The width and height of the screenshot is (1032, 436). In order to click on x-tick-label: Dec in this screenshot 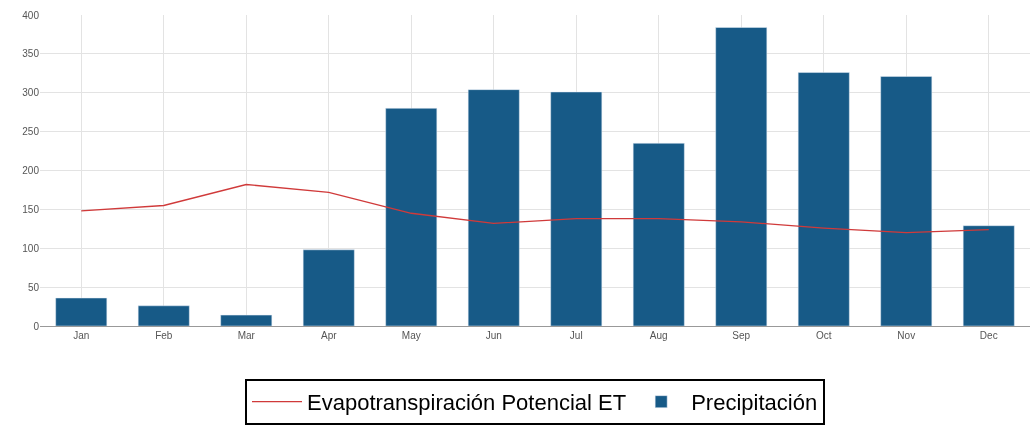, I will do `click(988, 335)`.